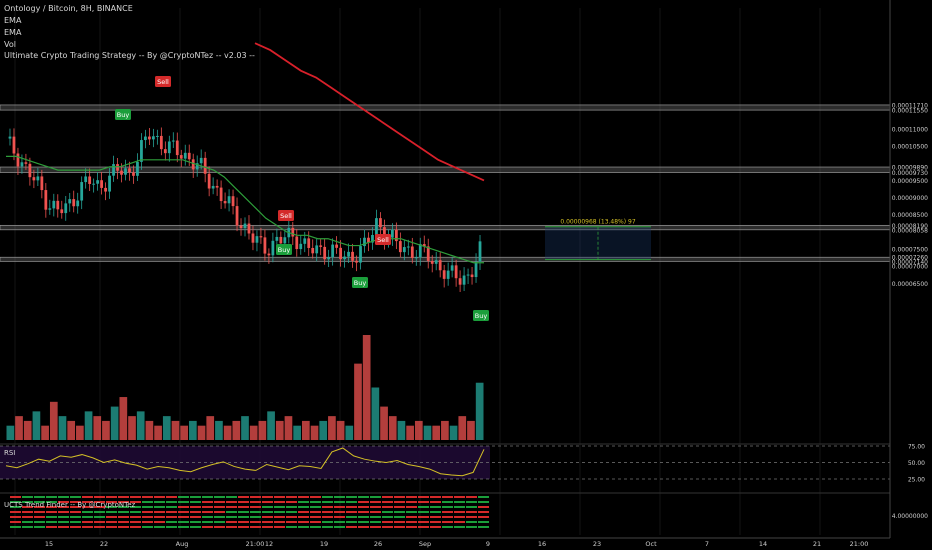 The height and width of the screenshot is (550, 932). I want to click on time-tick-label: 23, so click(597, 544).